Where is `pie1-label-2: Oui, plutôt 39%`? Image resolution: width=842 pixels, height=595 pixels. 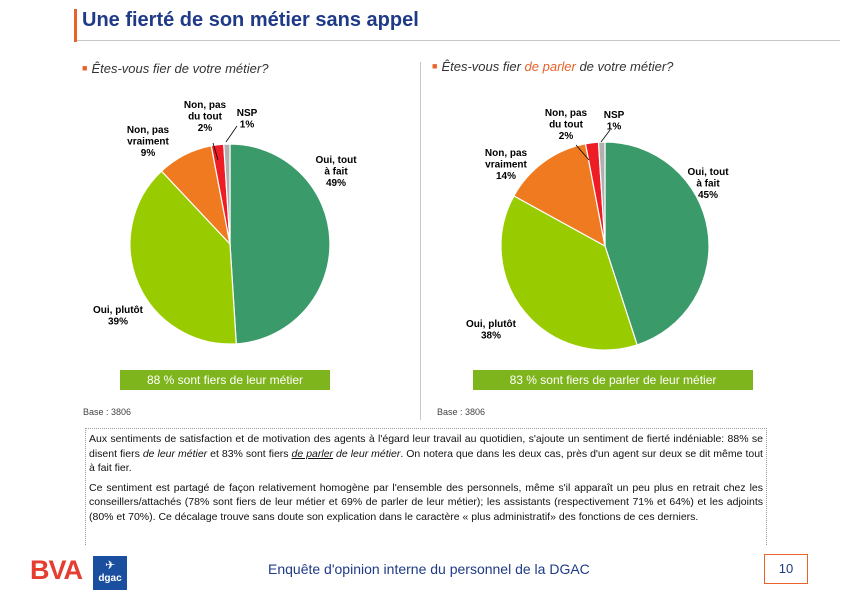 pie1-label-2: Oui, plutôt 39% is located at coordinates (118, 316).